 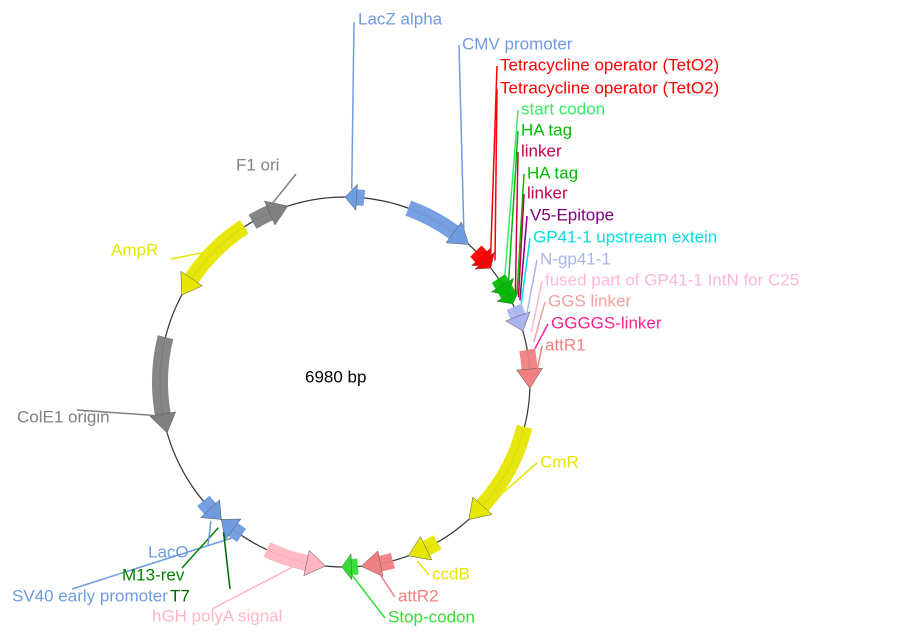 I want to click on plasmid-size: 6980 bp, so click(x=335, y=376).